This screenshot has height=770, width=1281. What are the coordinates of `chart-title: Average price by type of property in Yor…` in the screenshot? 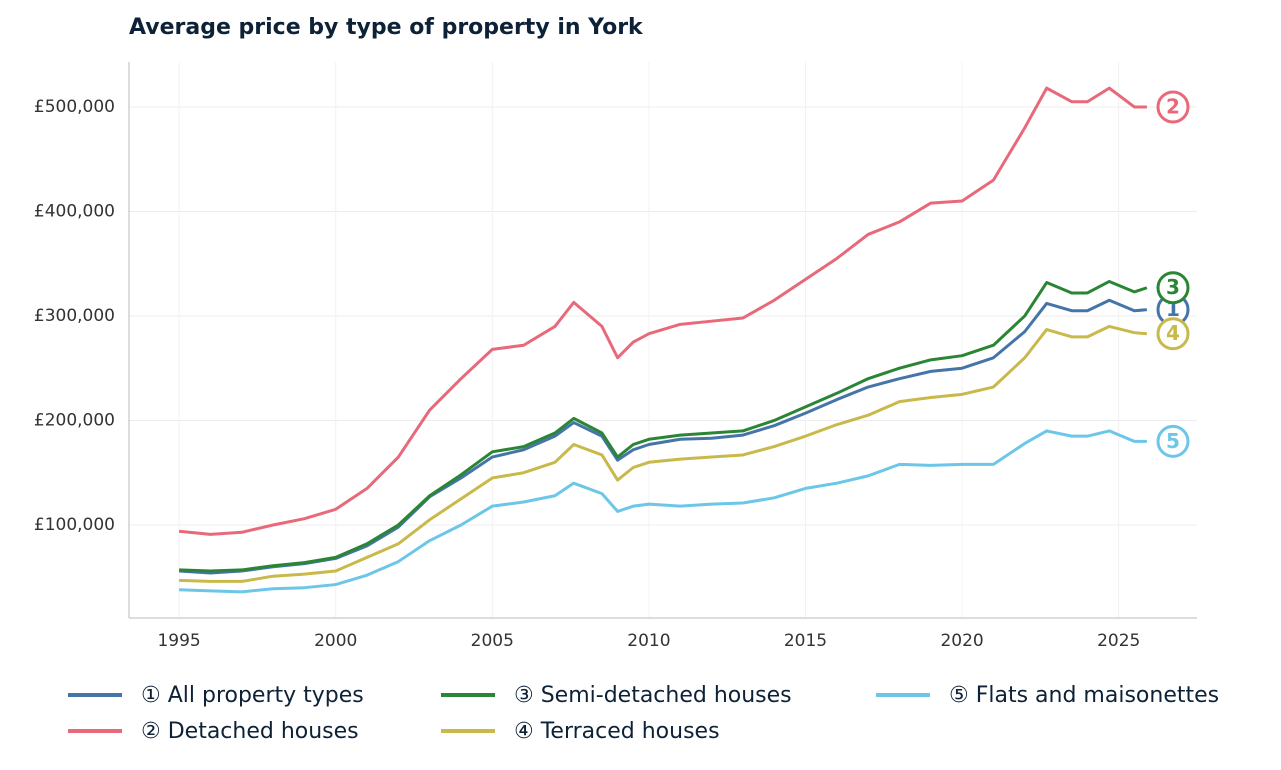 It's located at (386, 27).